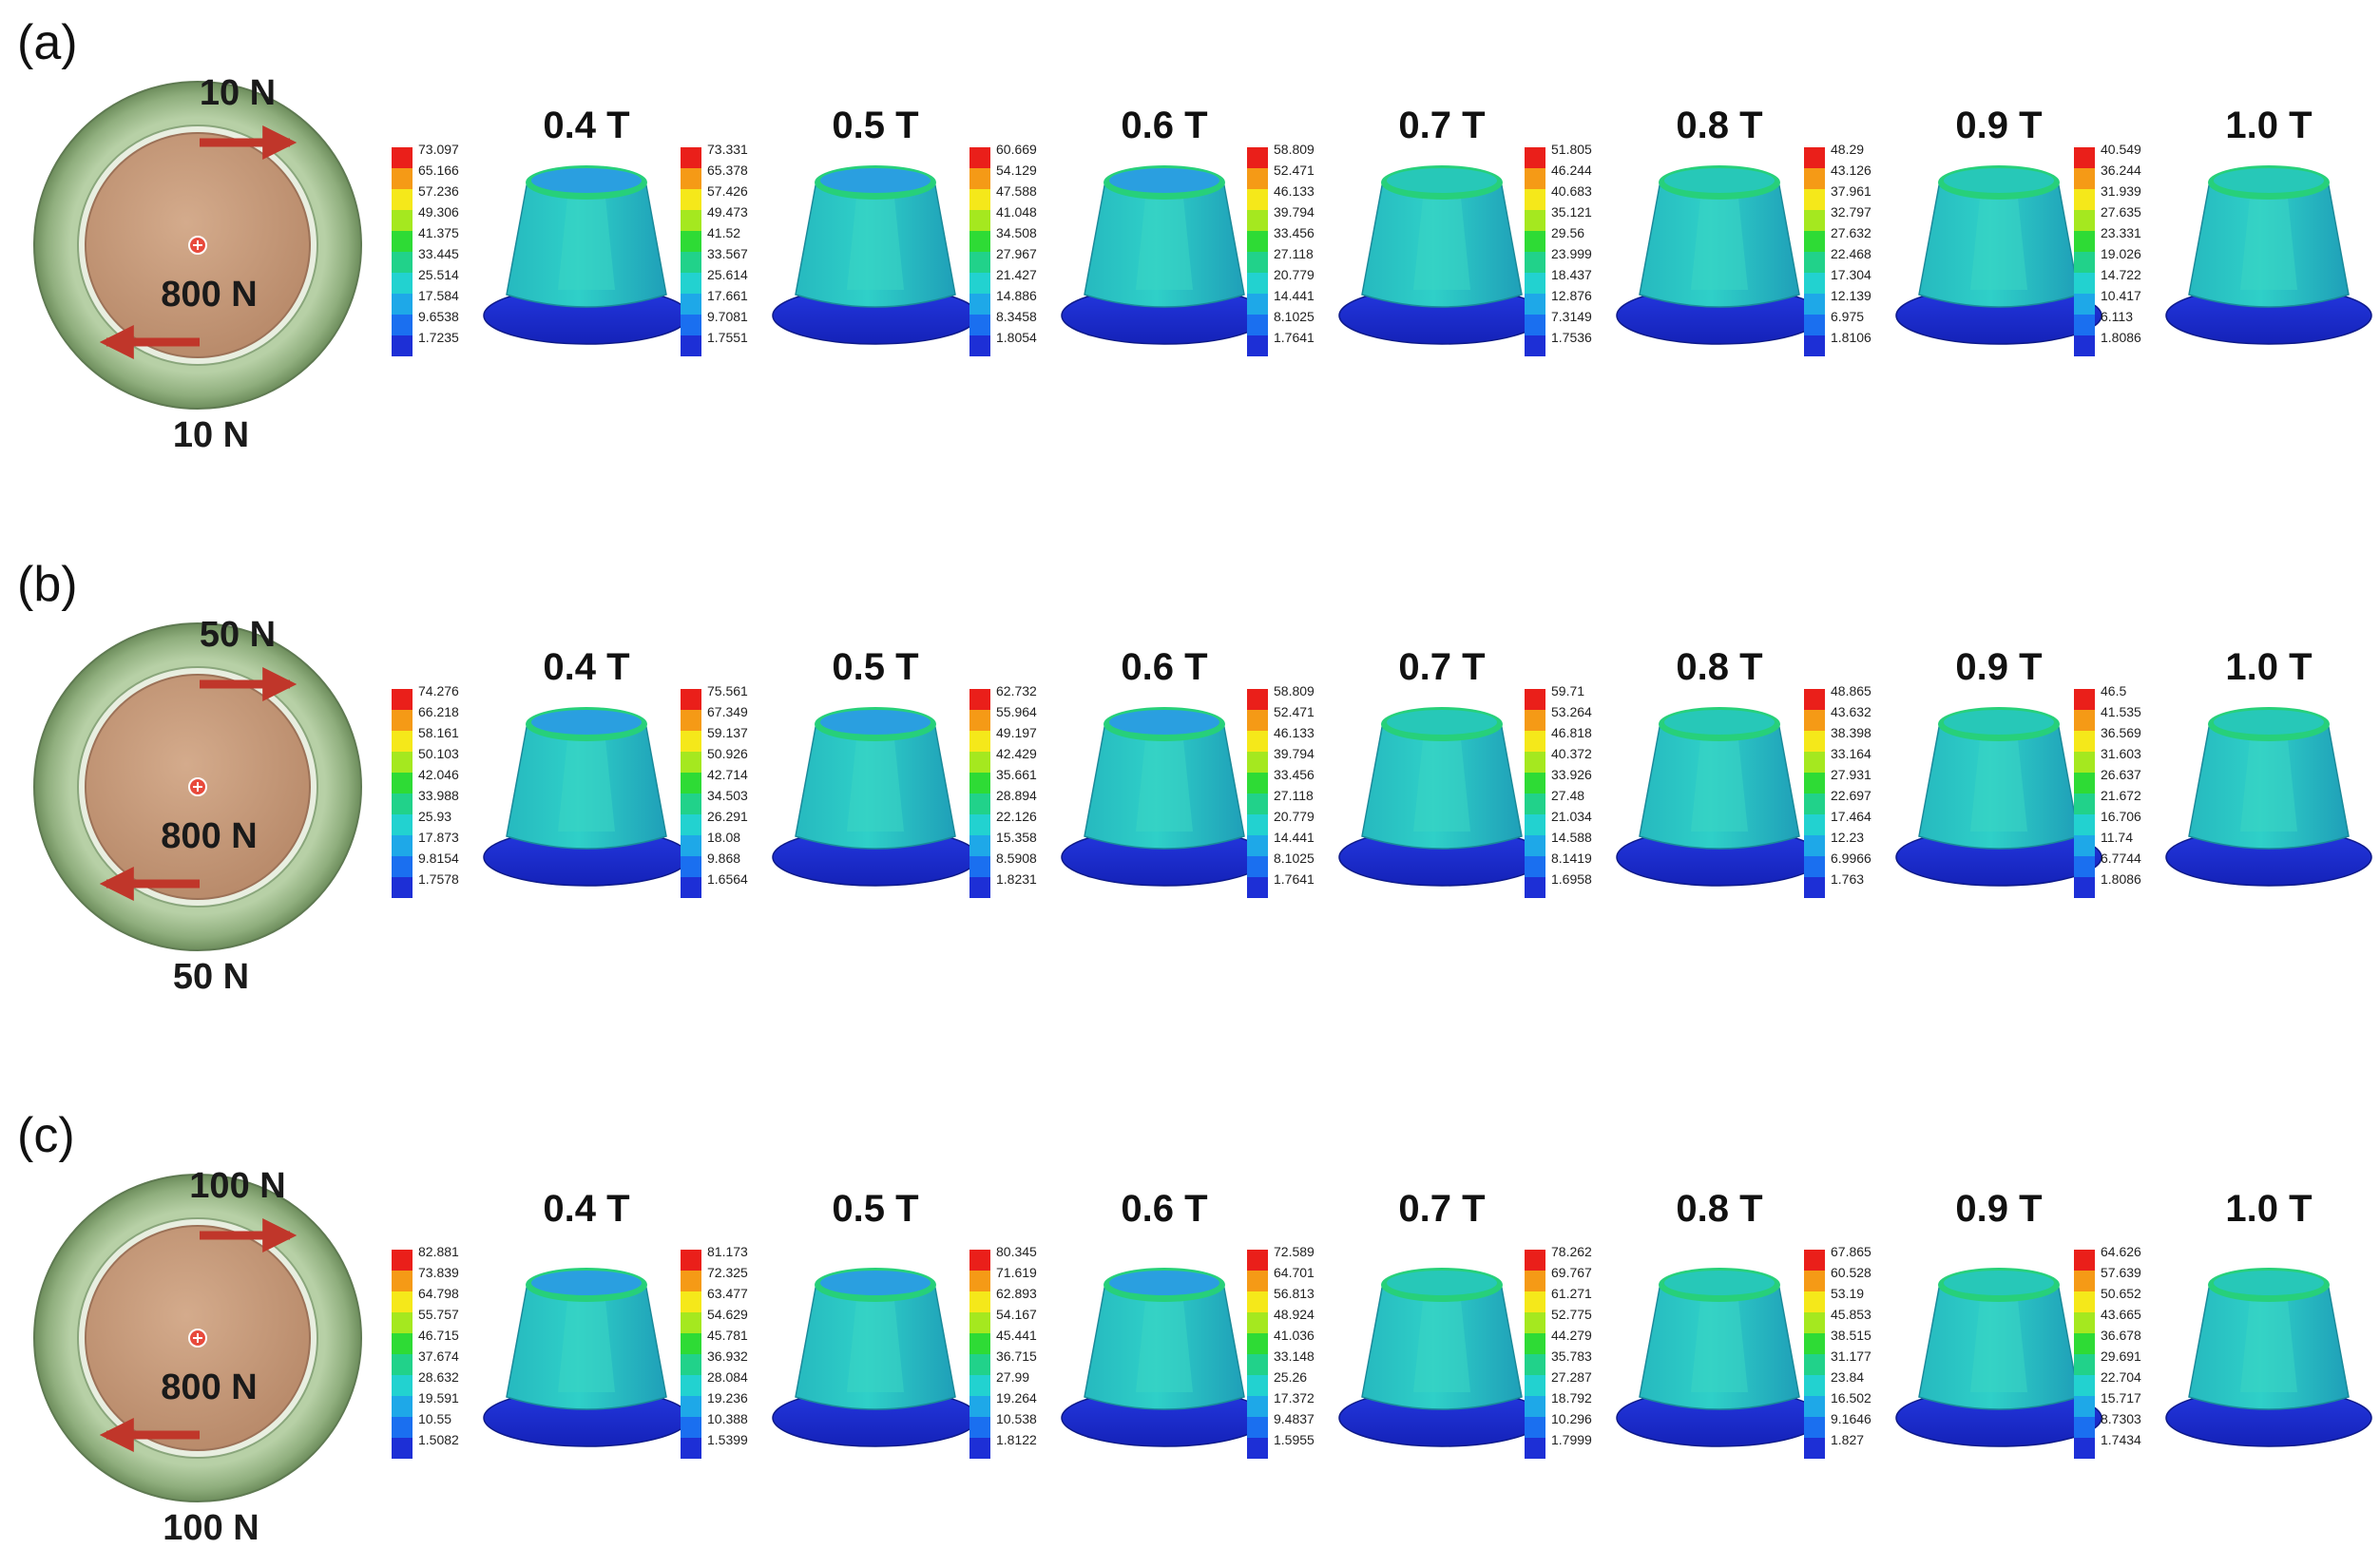 The image size is (2380, 1568). I want to click on legend-value: 14.441, so click(1294, 295).